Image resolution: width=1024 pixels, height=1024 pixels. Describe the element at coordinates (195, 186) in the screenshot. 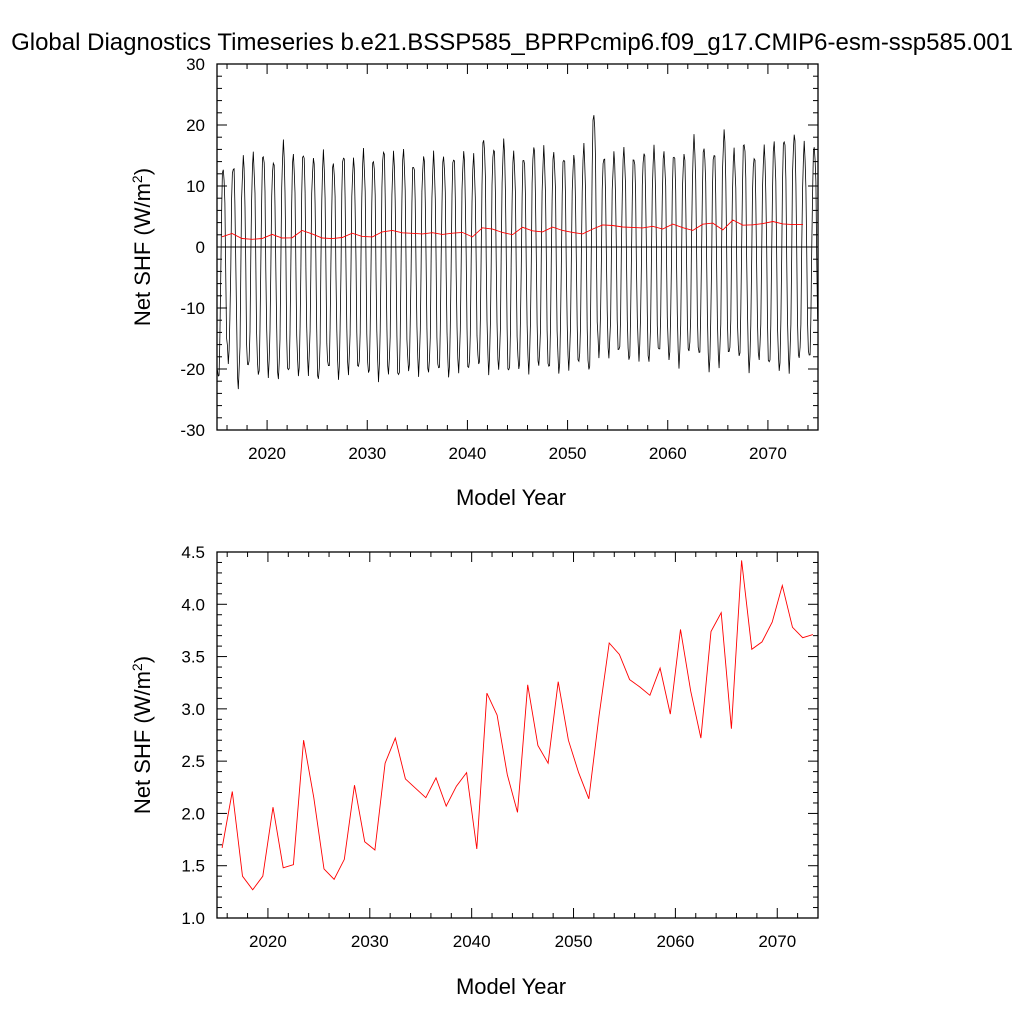

I see `top-y-tick-label: 10` at that location.